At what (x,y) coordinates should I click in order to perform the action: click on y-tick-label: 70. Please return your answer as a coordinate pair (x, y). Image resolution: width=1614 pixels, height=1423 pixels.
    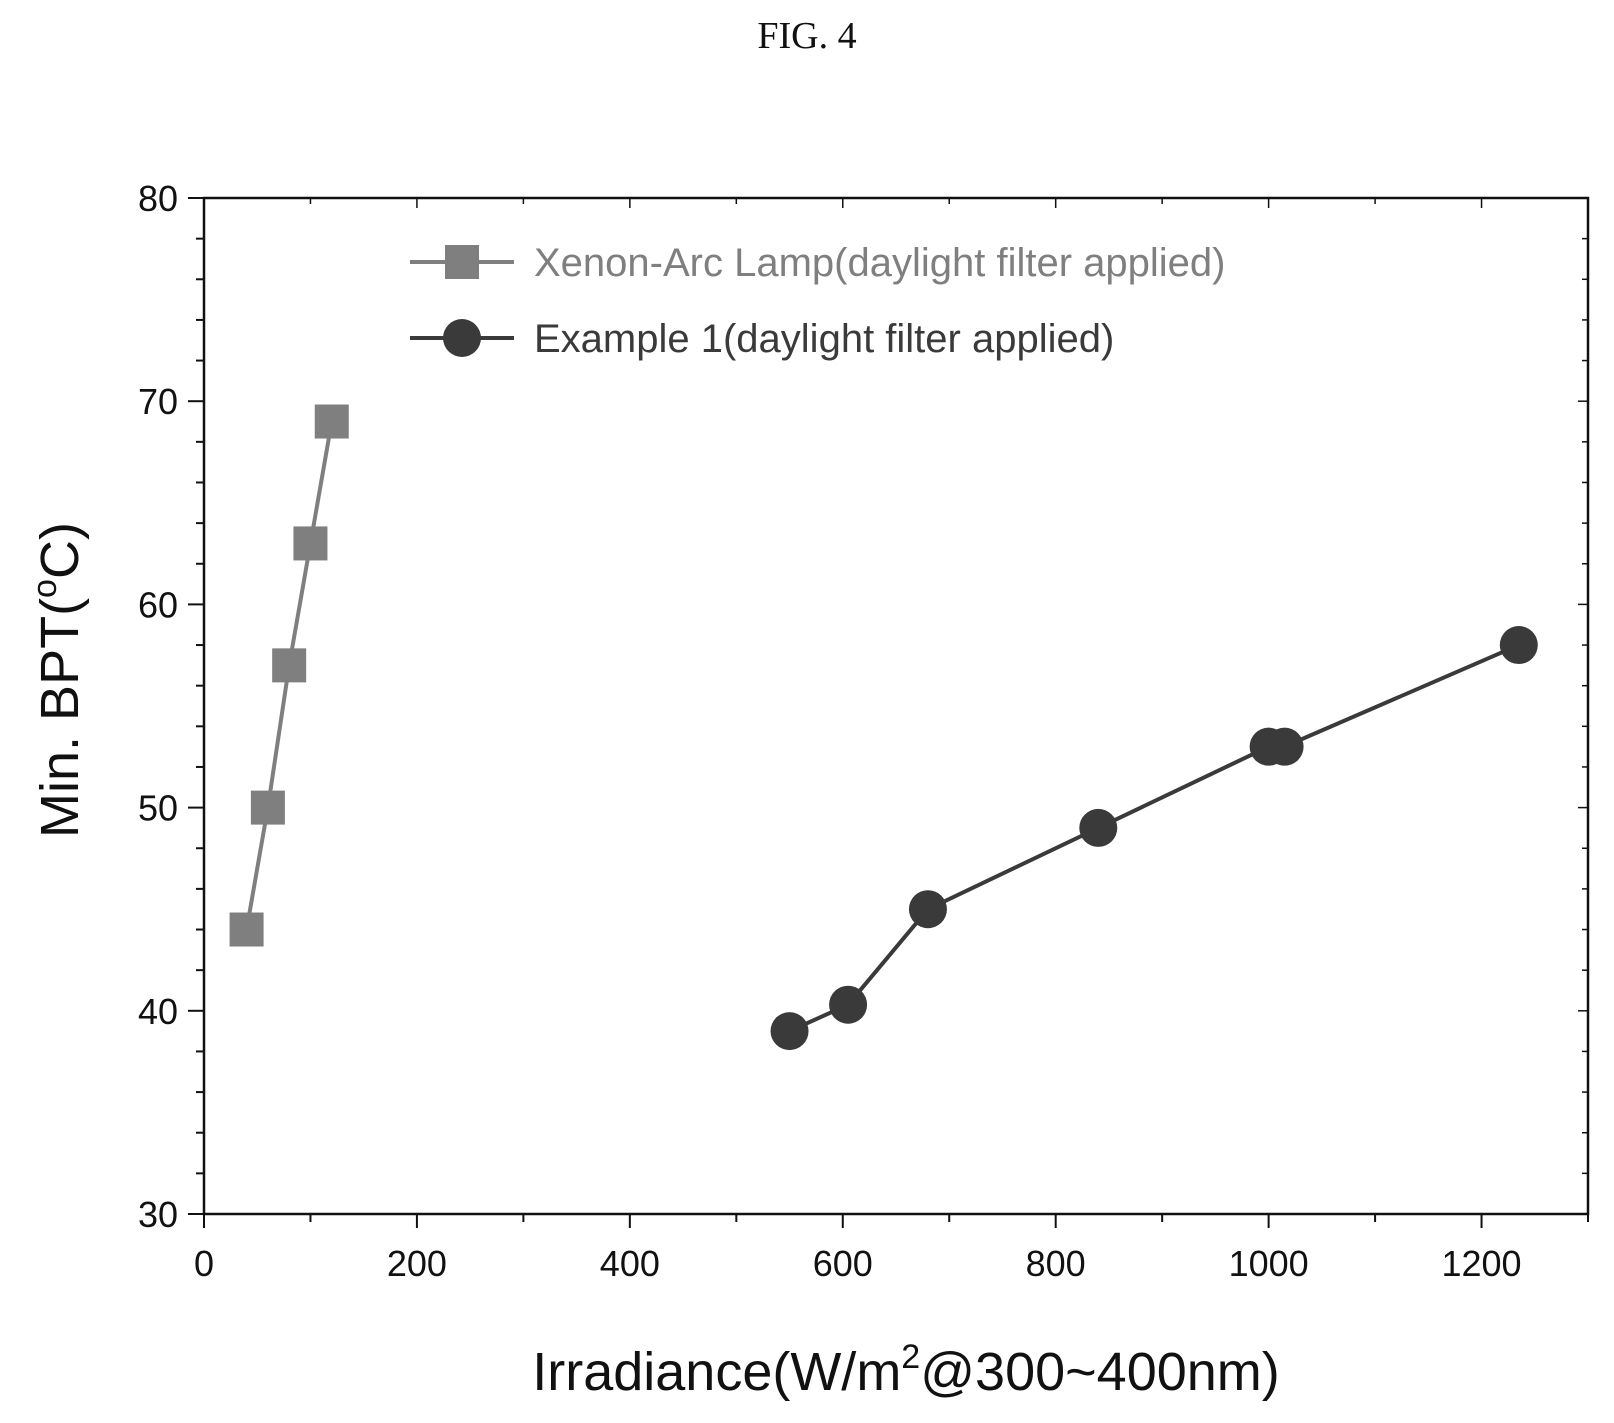
    Looking at the image, I should click on (158, 401).